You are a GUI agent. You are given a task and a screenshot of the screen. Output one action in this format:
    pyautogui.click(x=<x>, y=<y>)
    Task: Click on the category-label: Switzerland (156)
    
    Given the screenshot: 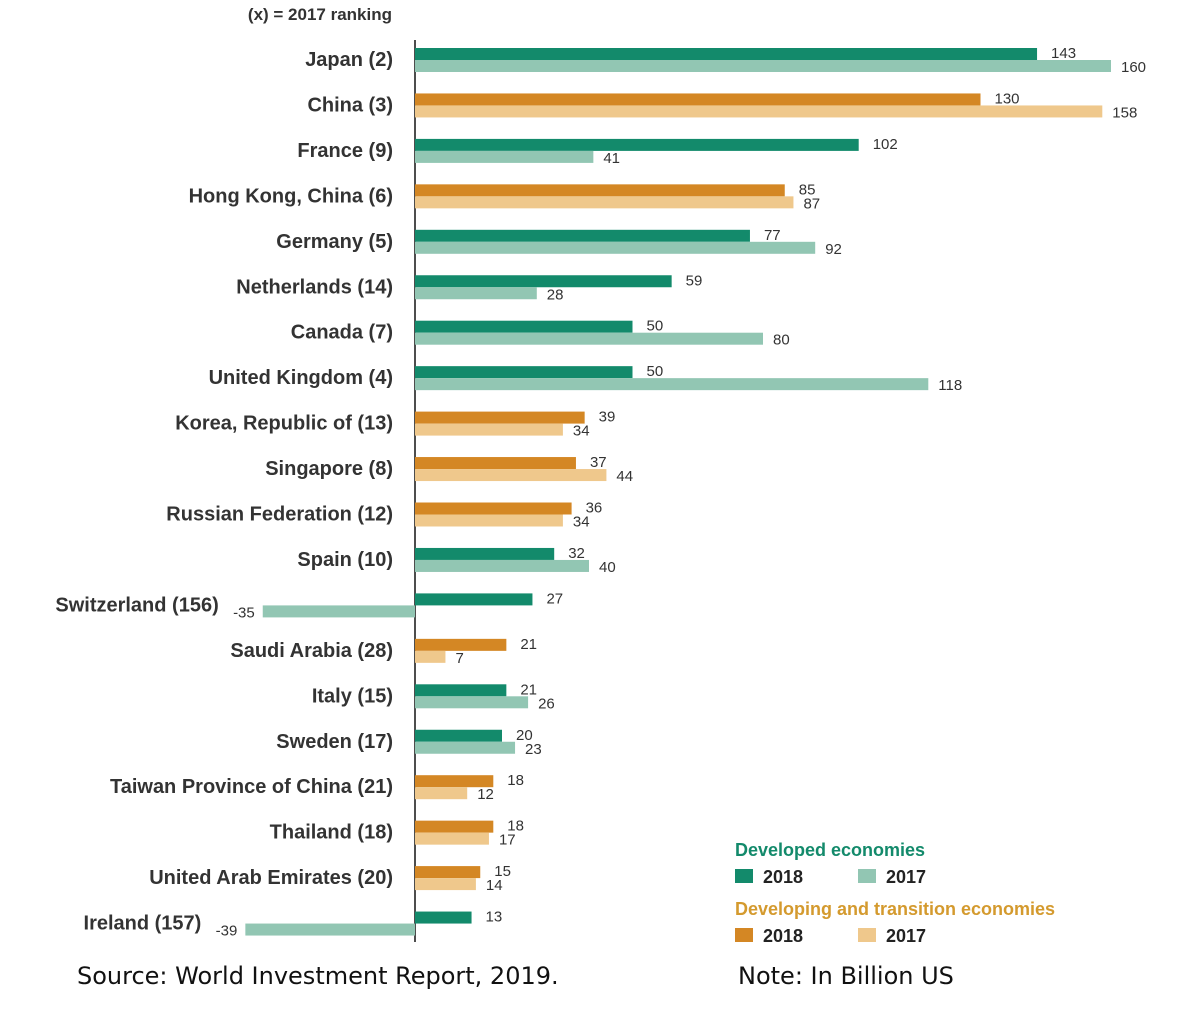 What is the action you would take?
    pyautogui.click(x=136, y=605)
    